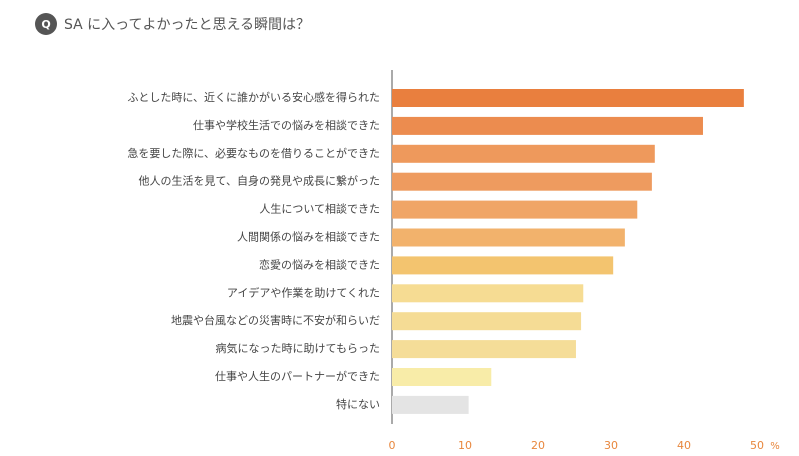 The height and width of the screenshot is (456, 799). I want to click on x-unit: %, so click(775, 446).